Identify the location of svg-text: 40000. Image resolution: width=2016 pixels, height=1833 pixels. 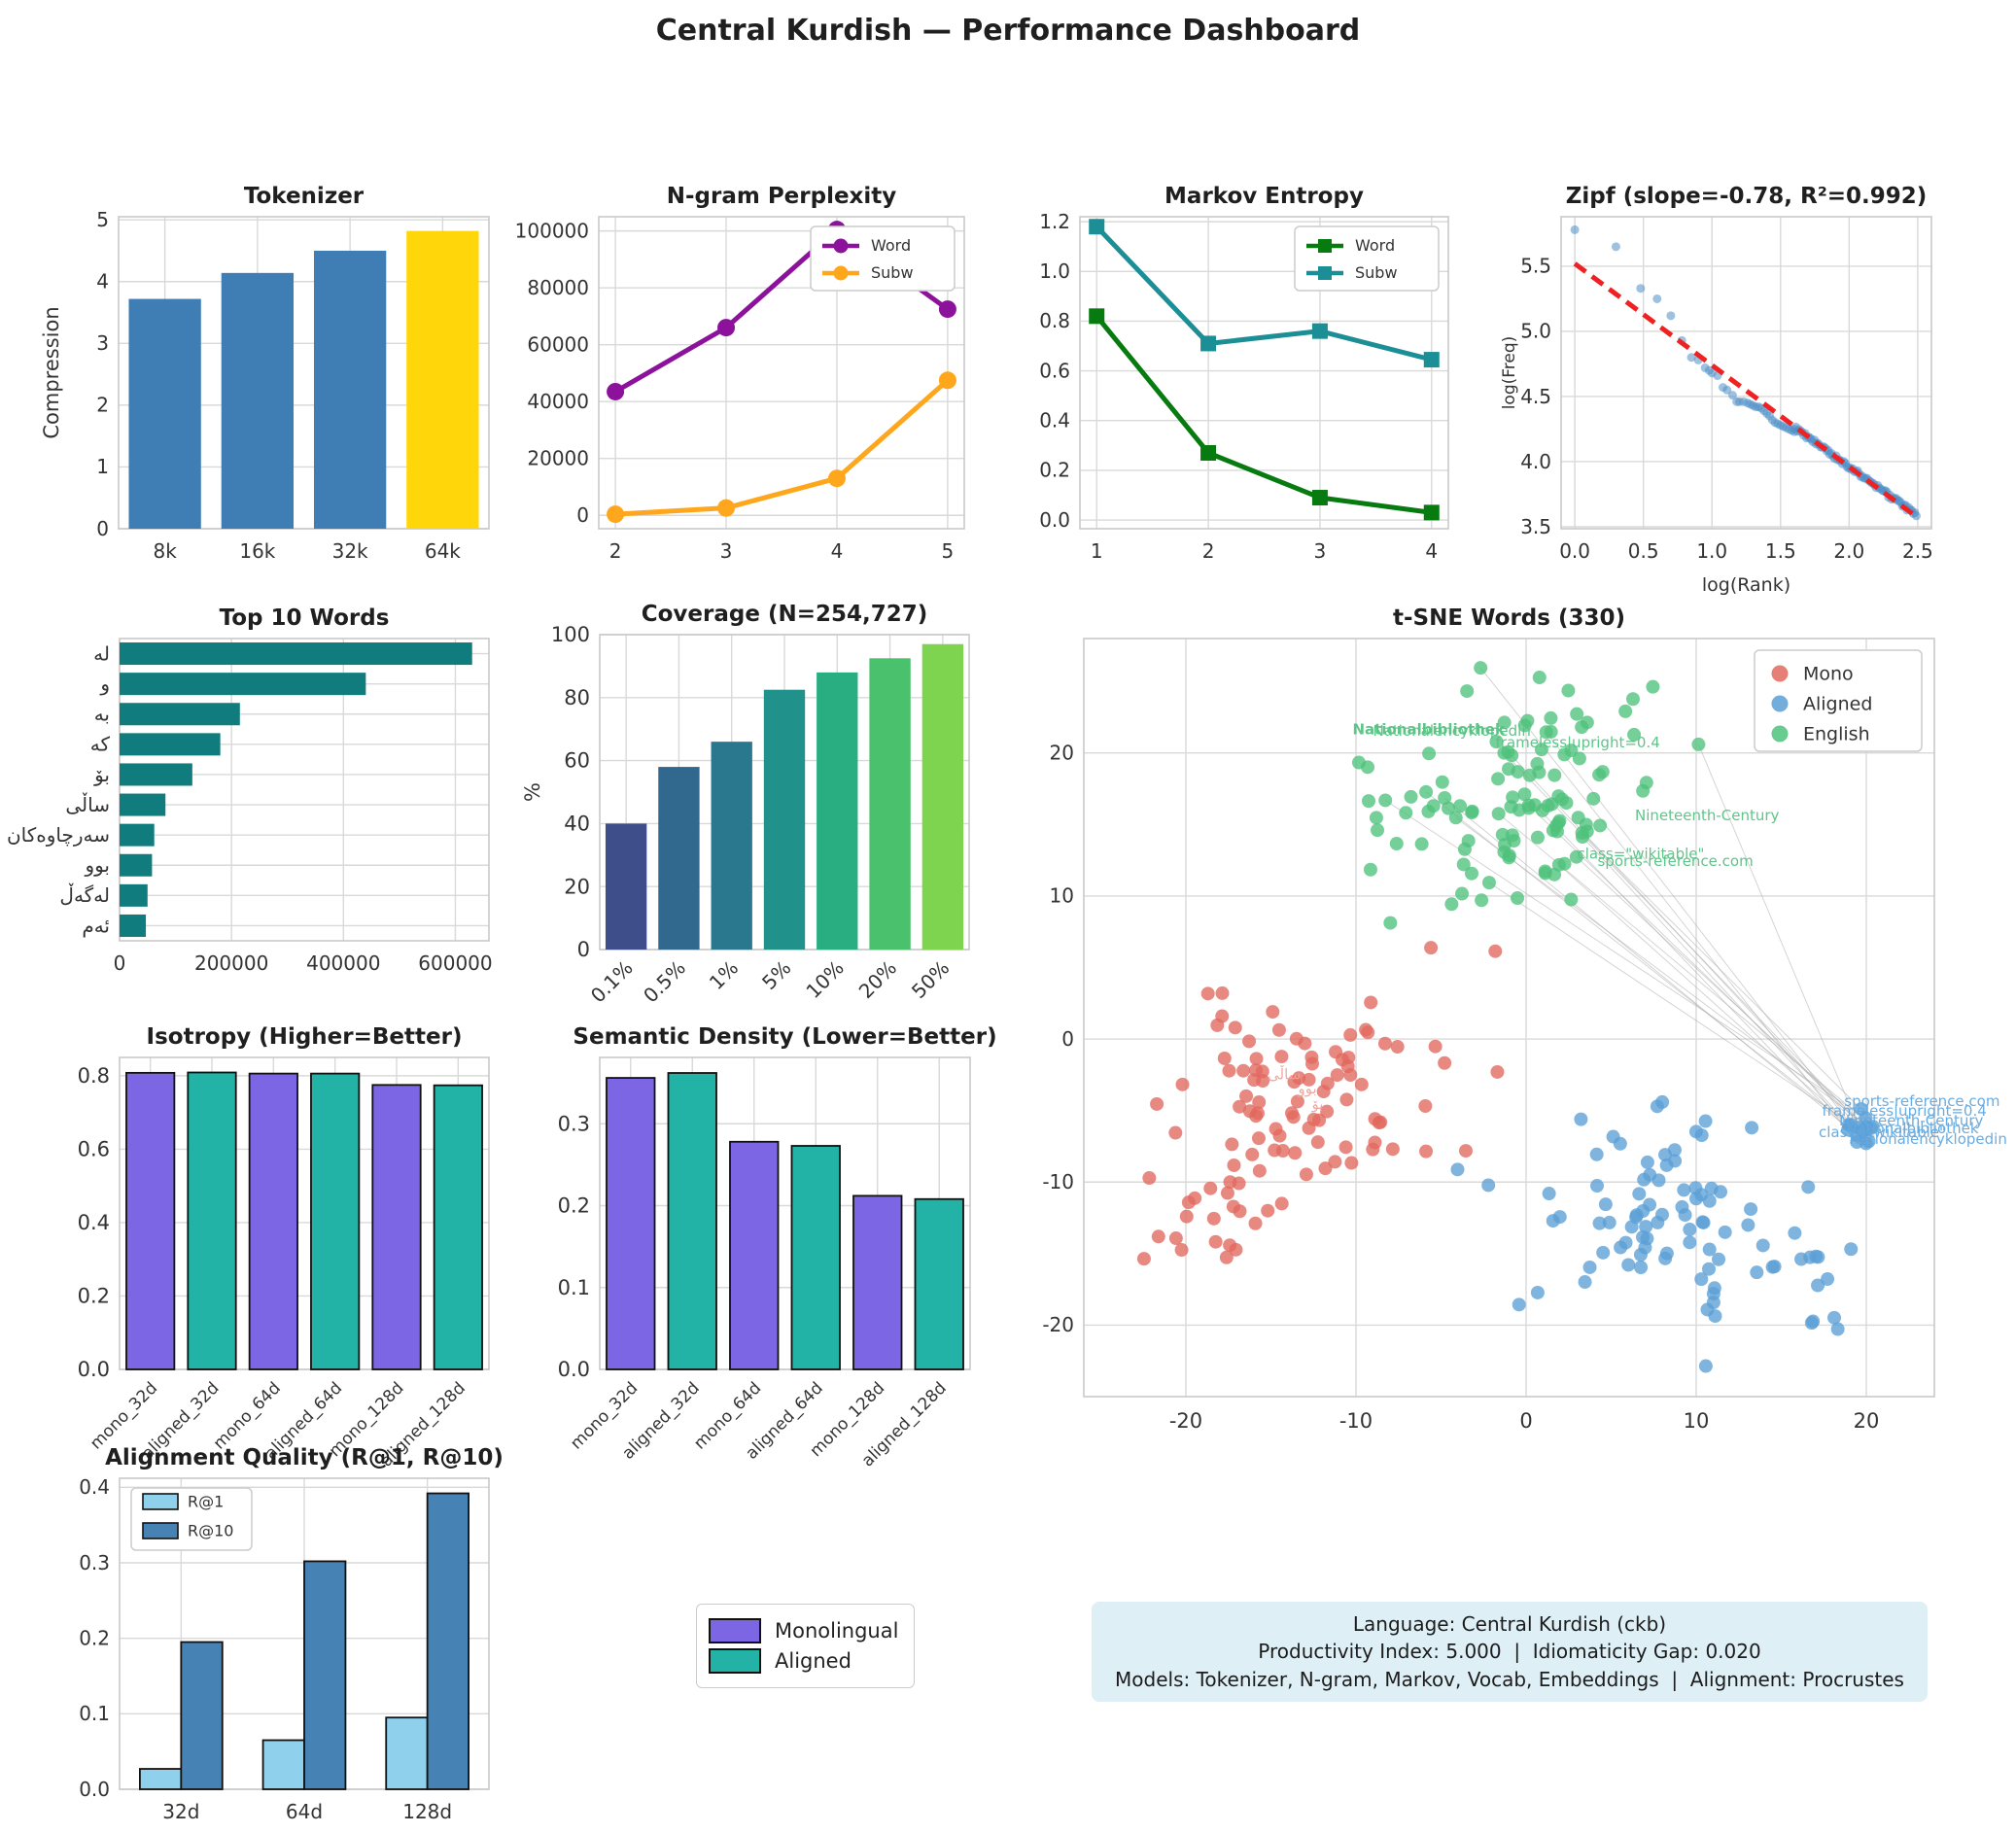
(558, 401).